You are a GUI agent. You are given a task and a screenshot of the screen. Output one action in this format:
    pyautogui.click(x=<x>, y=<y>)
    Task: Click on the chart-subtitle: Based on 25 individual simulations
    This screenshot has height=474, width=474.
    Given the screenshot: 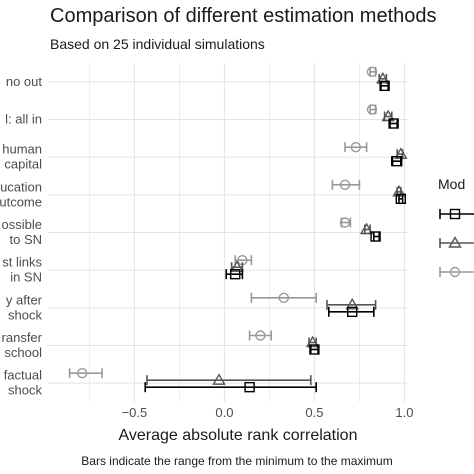 What is the action you would take?
    pyautogui.click(x=157, y=44)
    